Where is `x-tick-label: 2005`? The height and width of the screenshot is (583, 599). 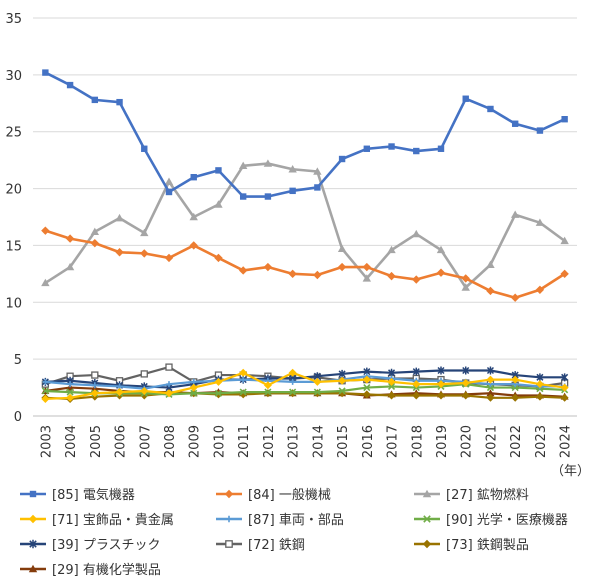 x-tick-label: 2005 is located at coordinates (96, 441).